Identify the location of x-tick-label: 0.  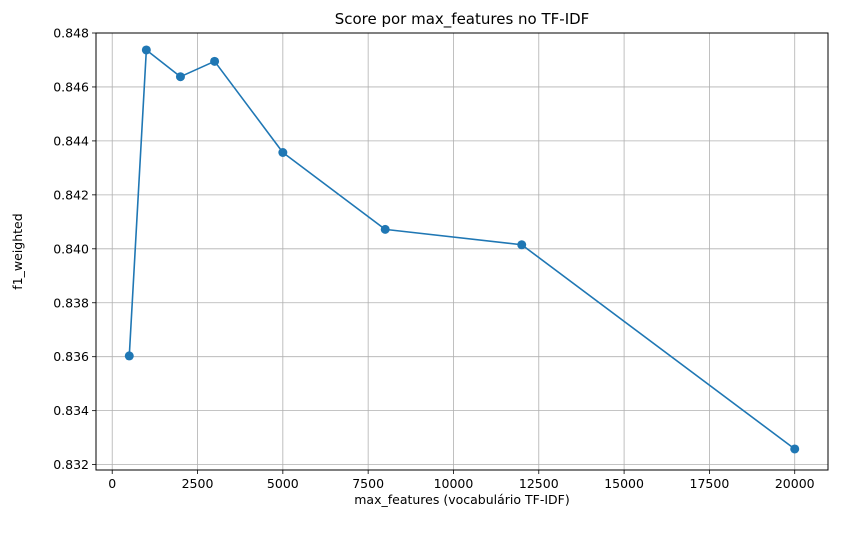
(112, 483).